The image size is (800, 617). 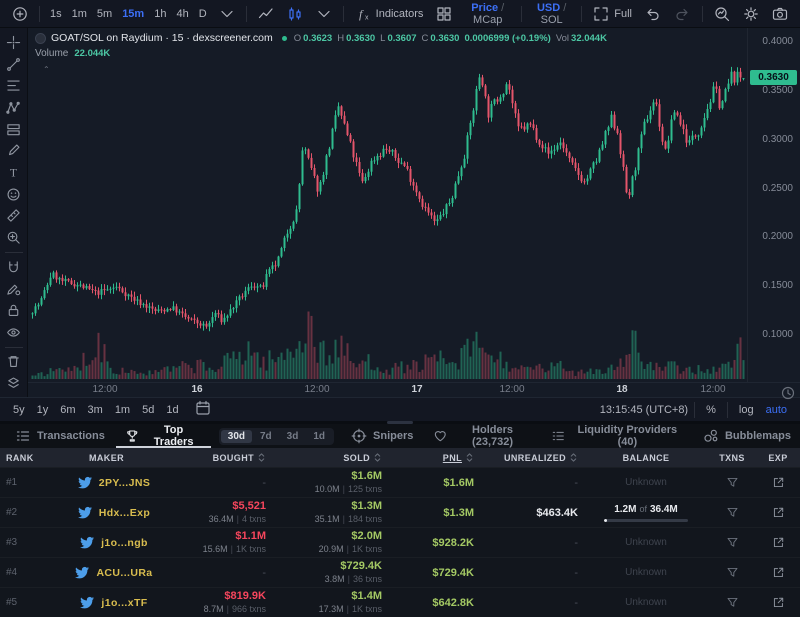 What do you see at coordinates (43, 410) in the screenshot?
I see `range-1y: 1y` at bounding box center [43, 410].